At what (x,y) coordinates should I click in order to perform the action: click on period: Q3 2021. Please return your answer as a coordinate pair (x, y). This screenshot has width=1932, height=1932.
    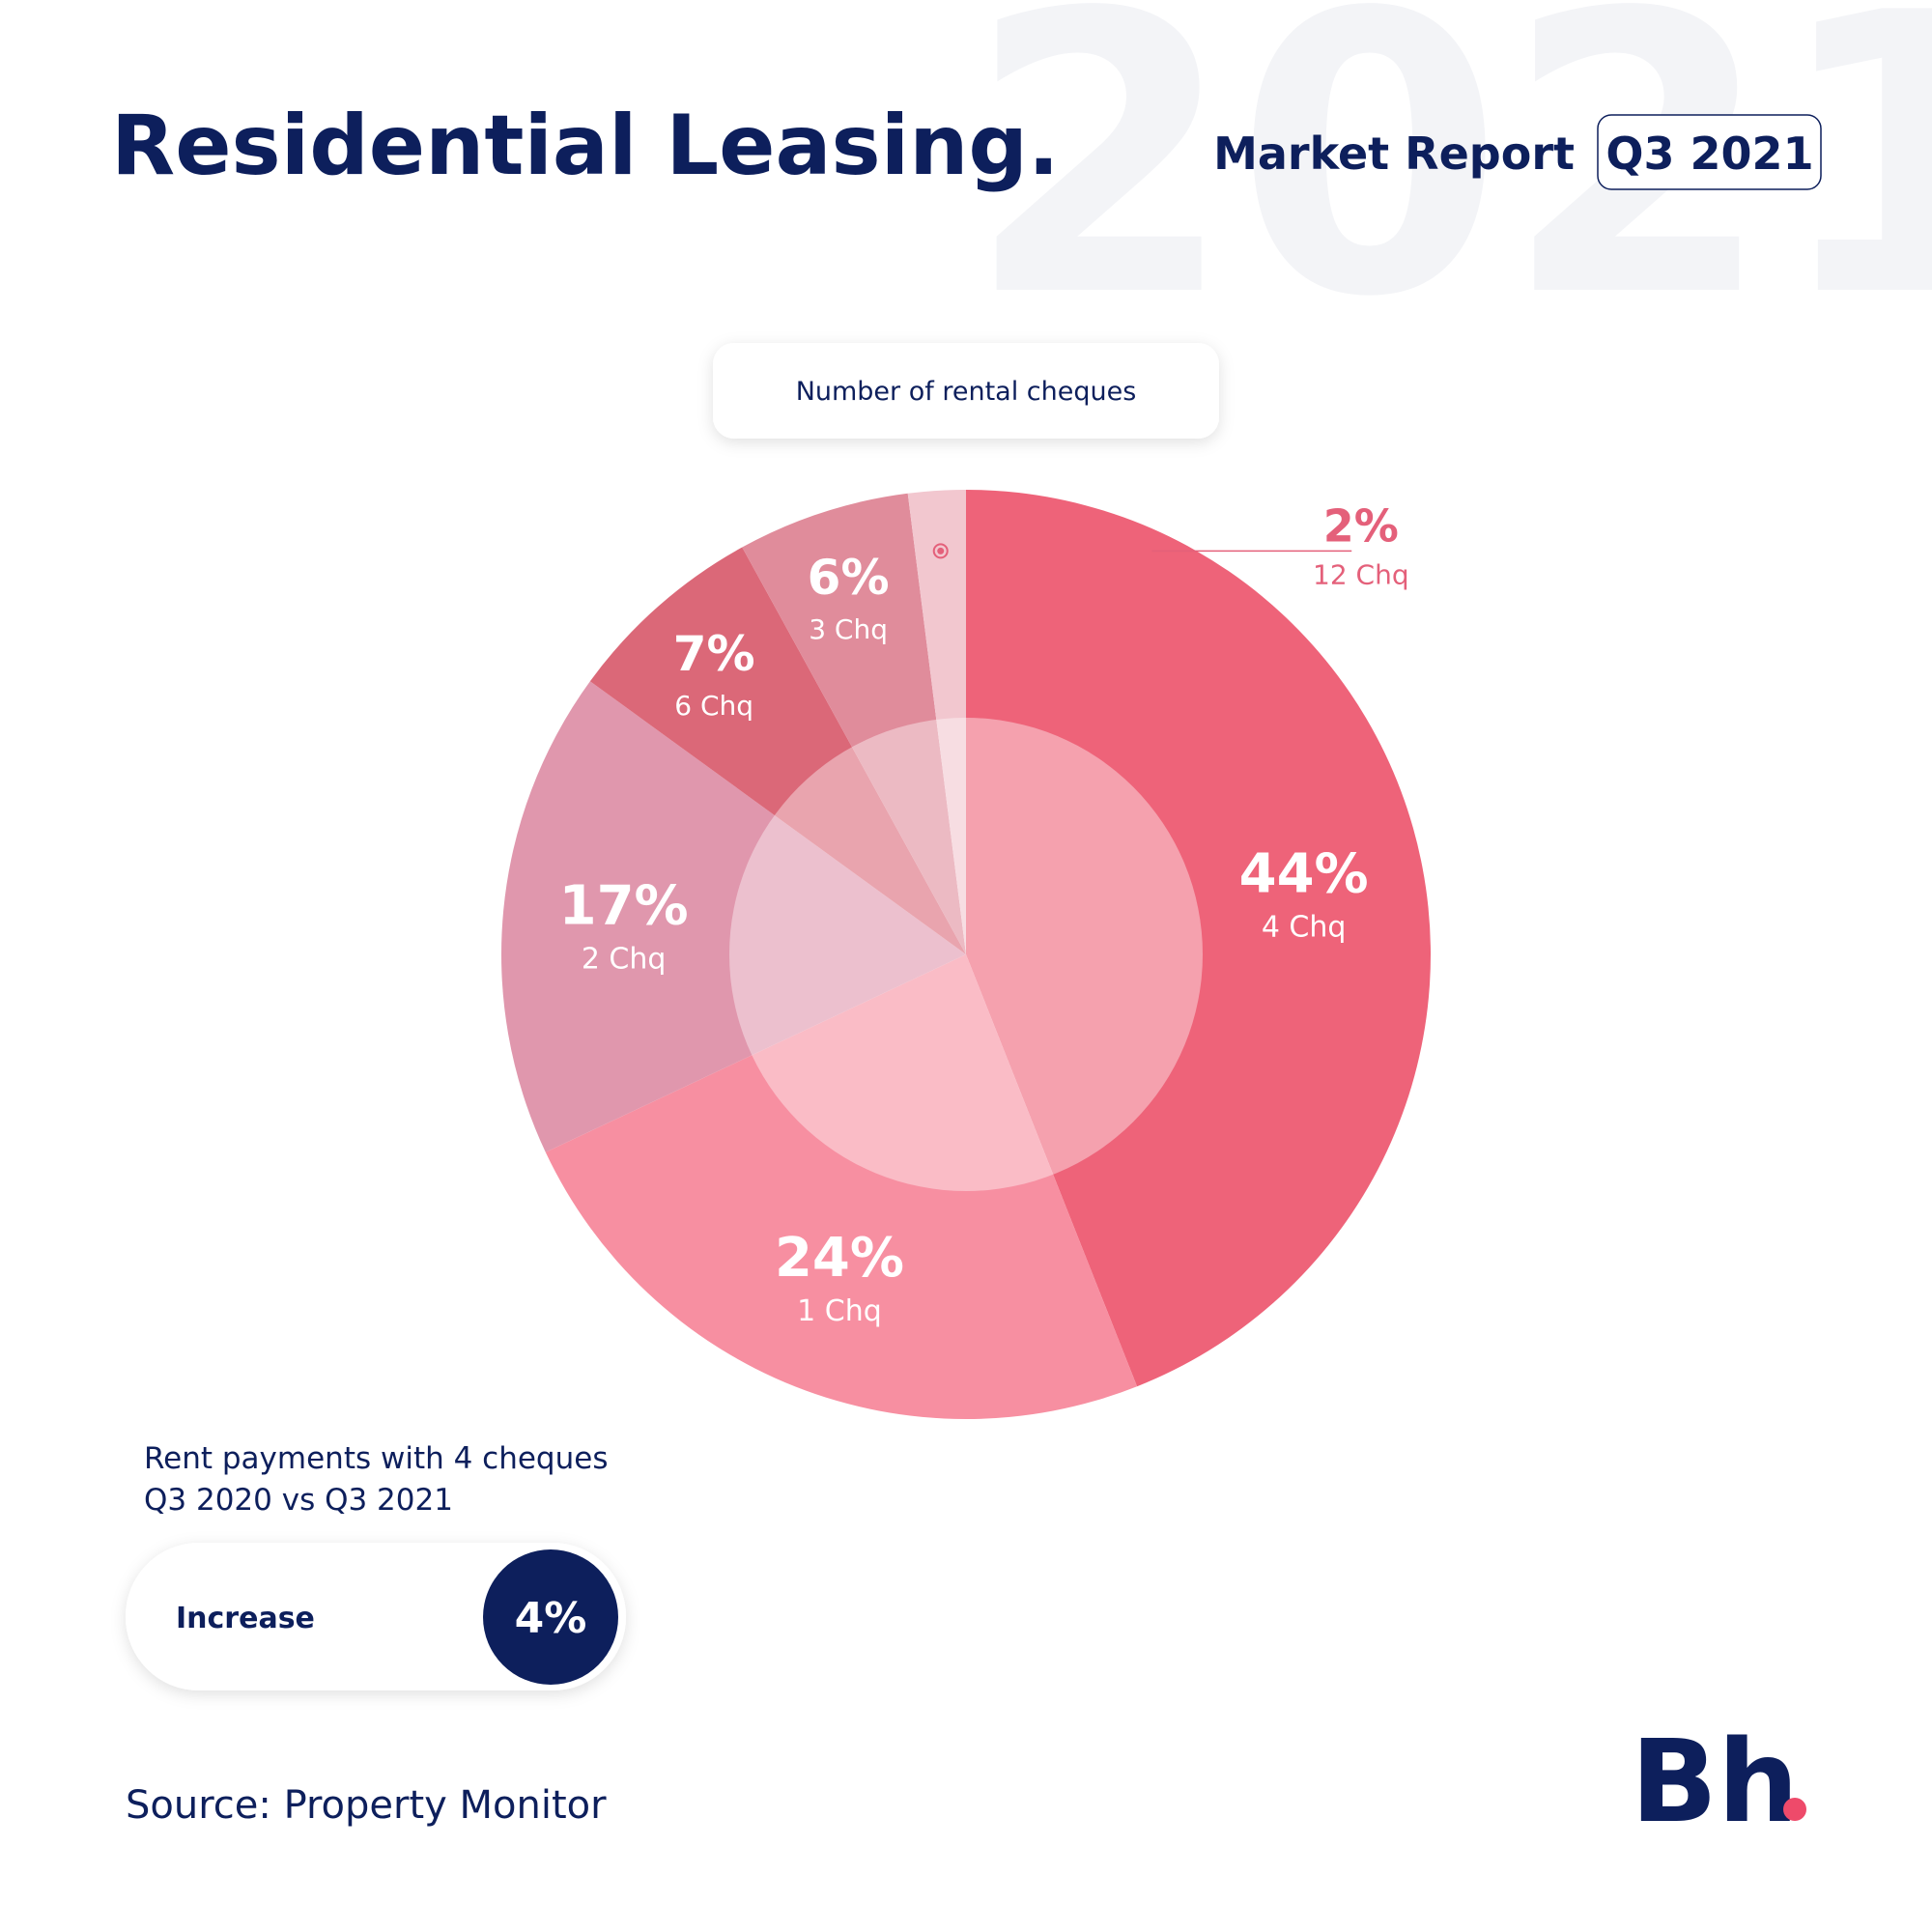
    Looking at the image, I should click on (1709, 154).